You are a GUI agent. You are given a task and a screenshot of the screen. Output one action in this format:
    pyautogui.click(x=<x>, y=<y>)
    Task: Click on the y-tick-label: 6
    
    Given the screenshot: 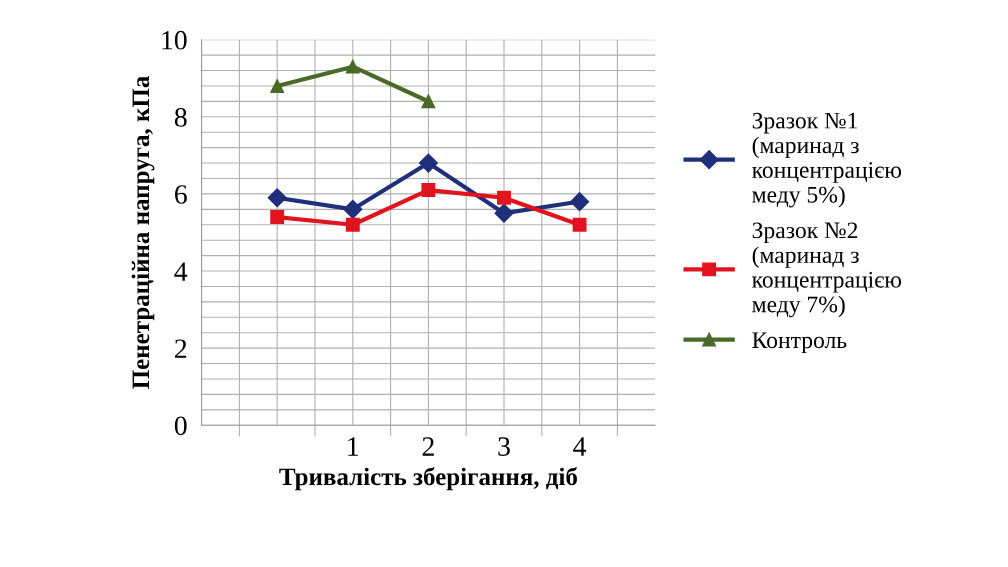 What is the action you would take?
    pyautogui.click(x=181, y=194)
    